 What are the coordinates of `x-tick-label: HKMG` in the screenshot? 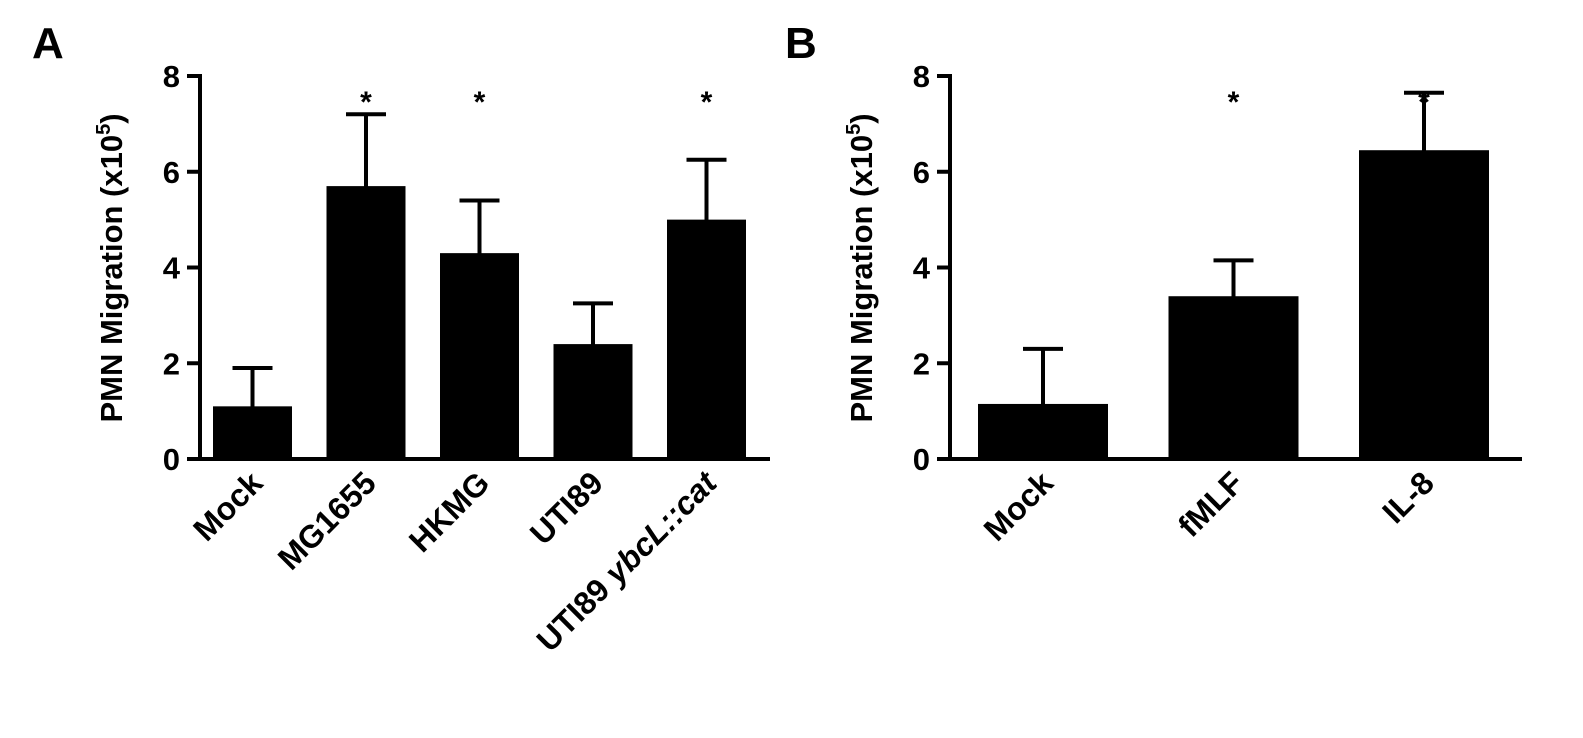 It's located at (449, 511).